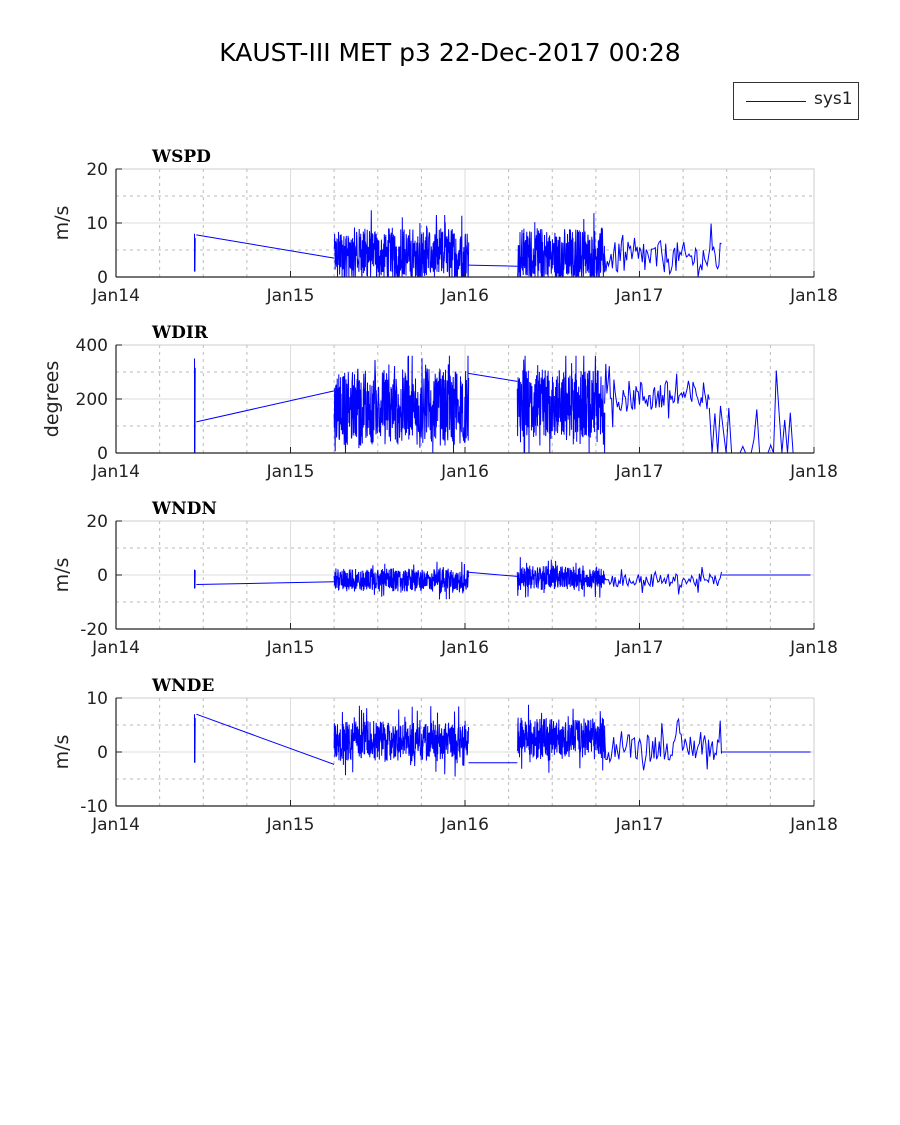 The image size is (900, 1125). I want to click on legend-swatch-sys1, so click(776, 101).